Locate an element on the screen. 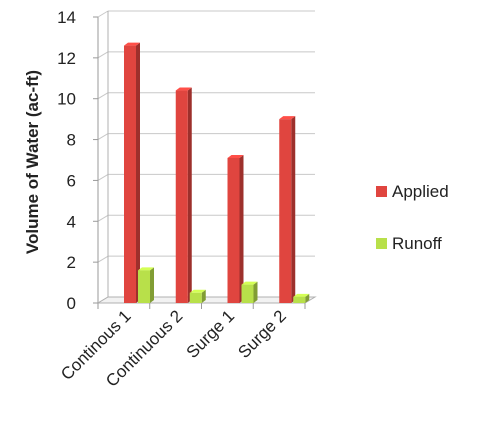  y-tick-label: 8 is located at coordinates (71, 140).